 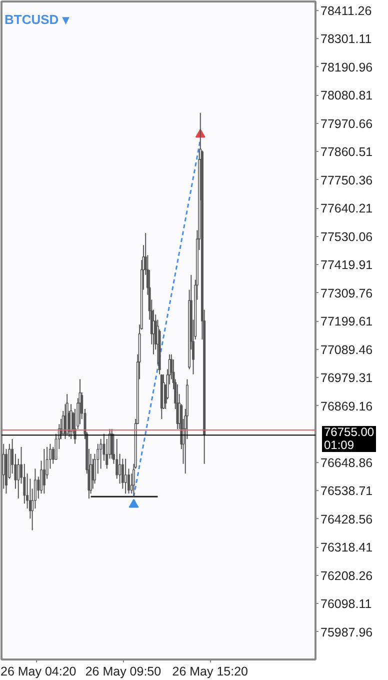 I want to click on x-tick-label: 26 May 15:20, so click(x=210, y=671).